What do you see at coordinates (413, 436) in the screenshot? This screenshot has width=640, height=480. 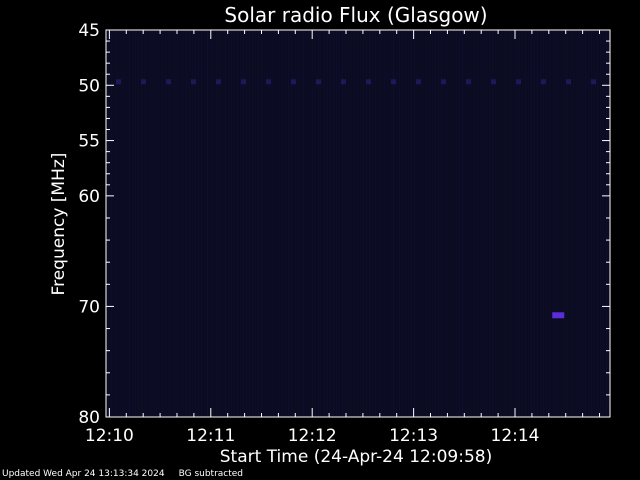 I see `x-tick-label: 12:13` at bounding box center [413, 436].